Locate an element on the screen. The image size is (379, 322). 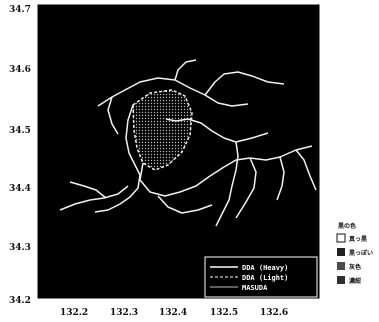
side-legend-label: 真っ黒 is located at coordinates (358, 239).